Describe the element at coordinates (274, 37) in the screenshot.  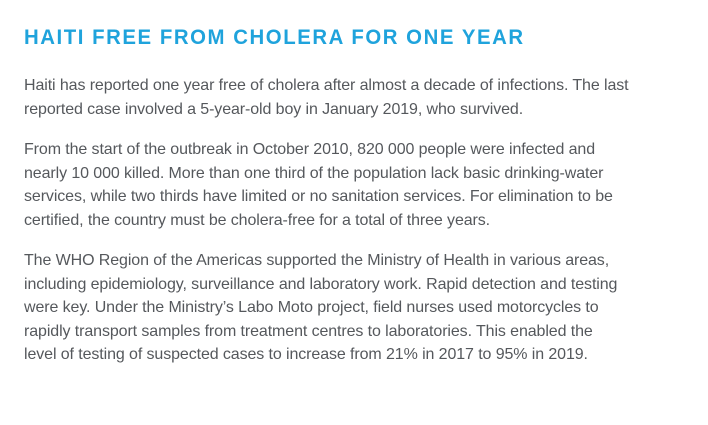
I see `page-title: HAITI FREE FROM CHOLERA FOR ONE YEAR` at that location.